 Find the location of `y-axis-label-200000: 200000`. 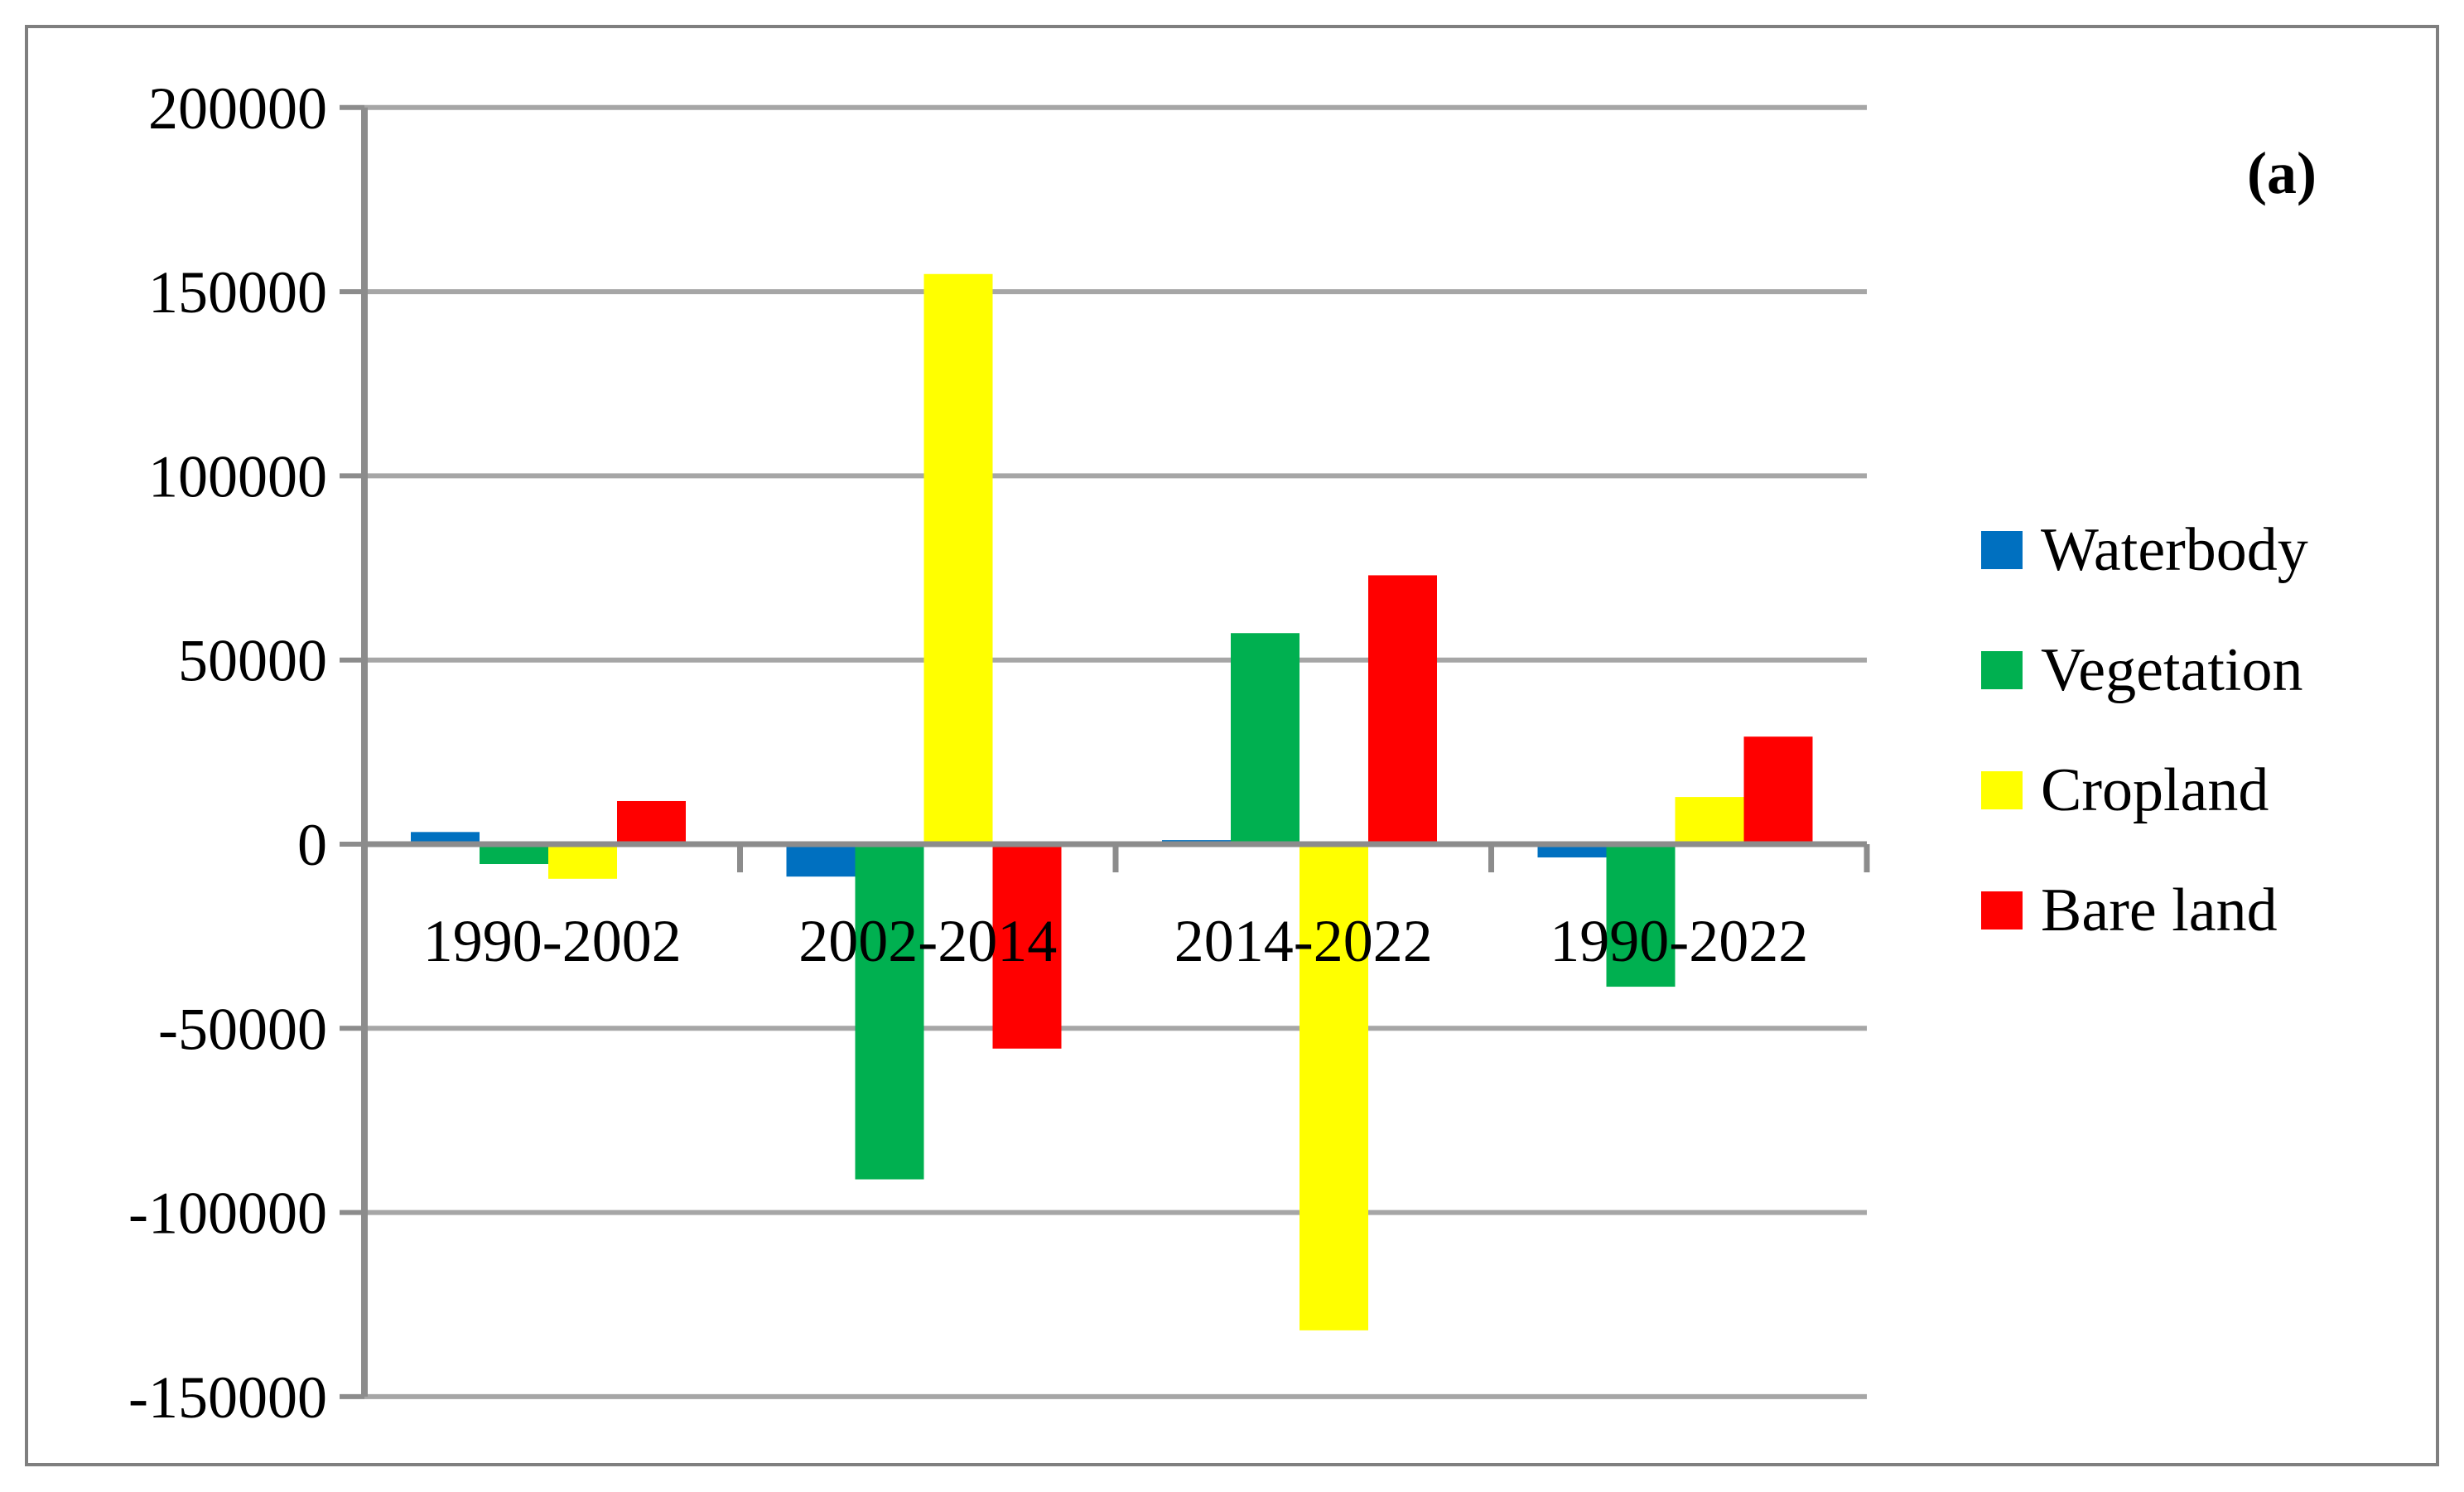

y-axis-label-200000: 200000 is located at coordinates (237, 108).